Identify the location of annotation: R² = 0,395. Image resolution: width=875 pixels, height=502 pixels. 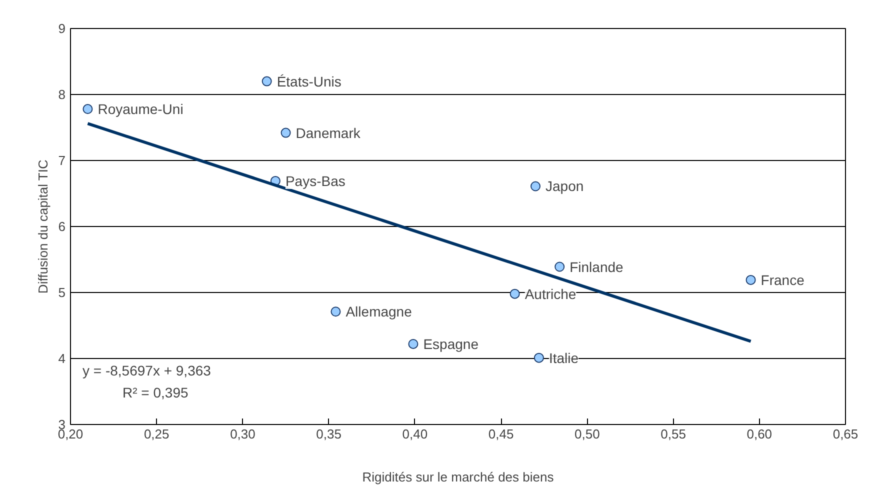
(155, 392).